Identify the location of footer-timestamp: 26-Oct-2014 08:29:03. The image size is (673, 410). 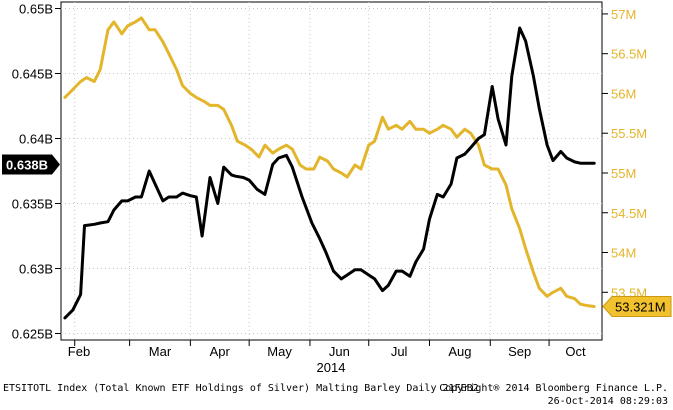
(608, 401).